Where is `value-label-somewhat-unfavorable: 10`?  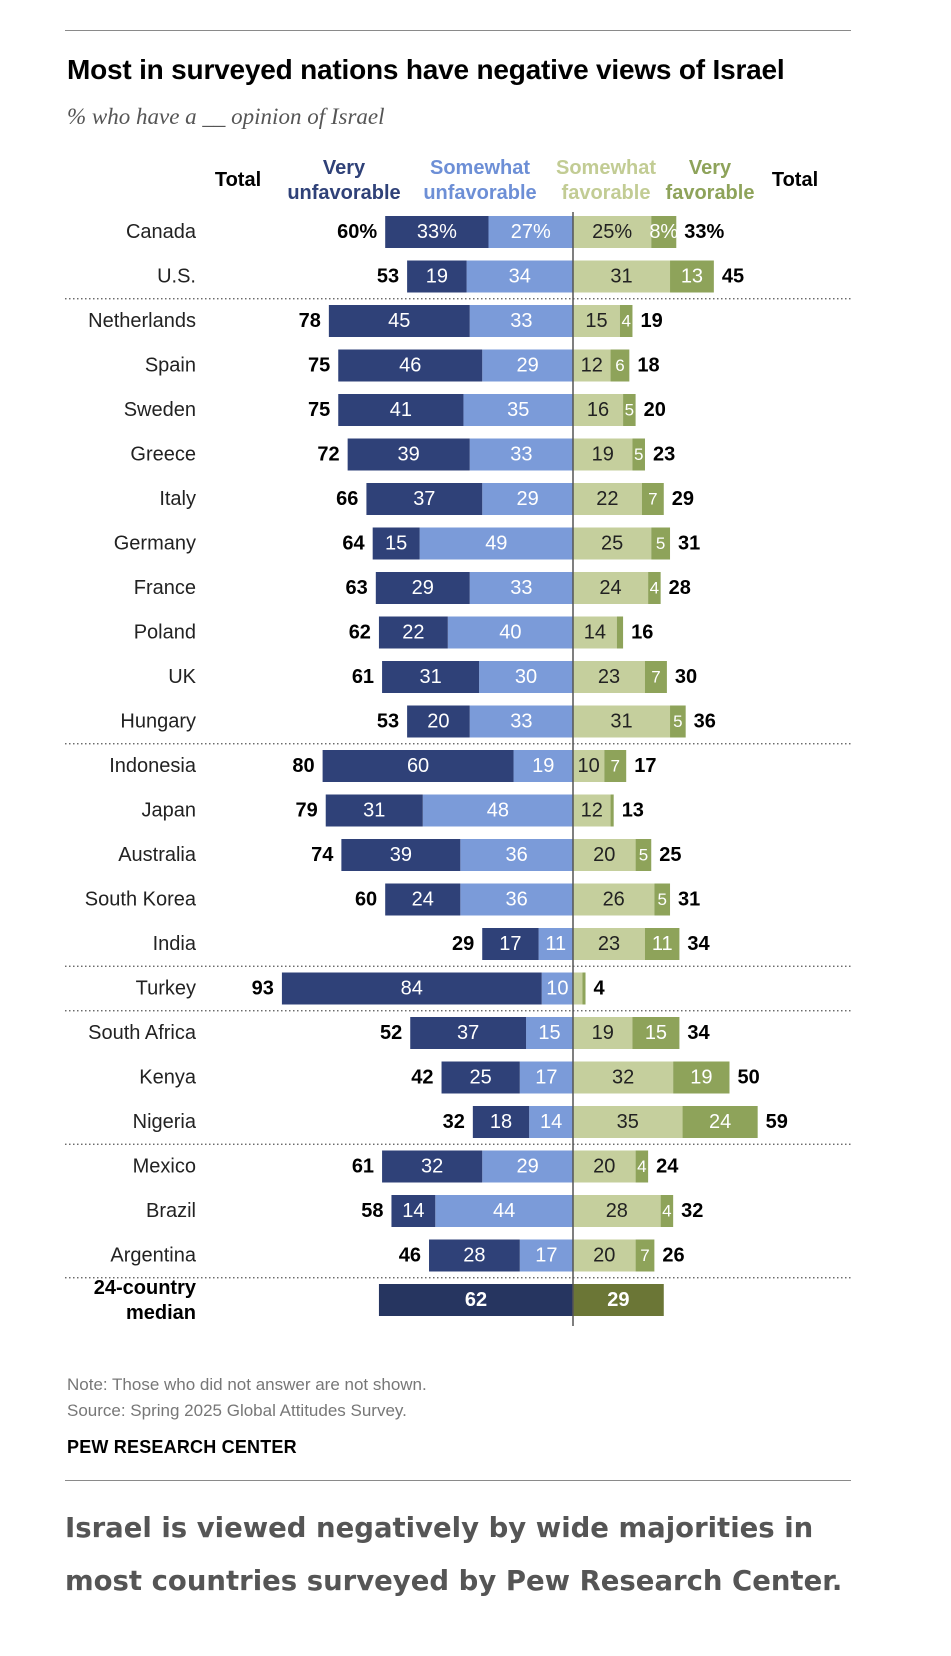
value-label-somewhat-unfavorable: 10 is located at coordinates (557, 989).